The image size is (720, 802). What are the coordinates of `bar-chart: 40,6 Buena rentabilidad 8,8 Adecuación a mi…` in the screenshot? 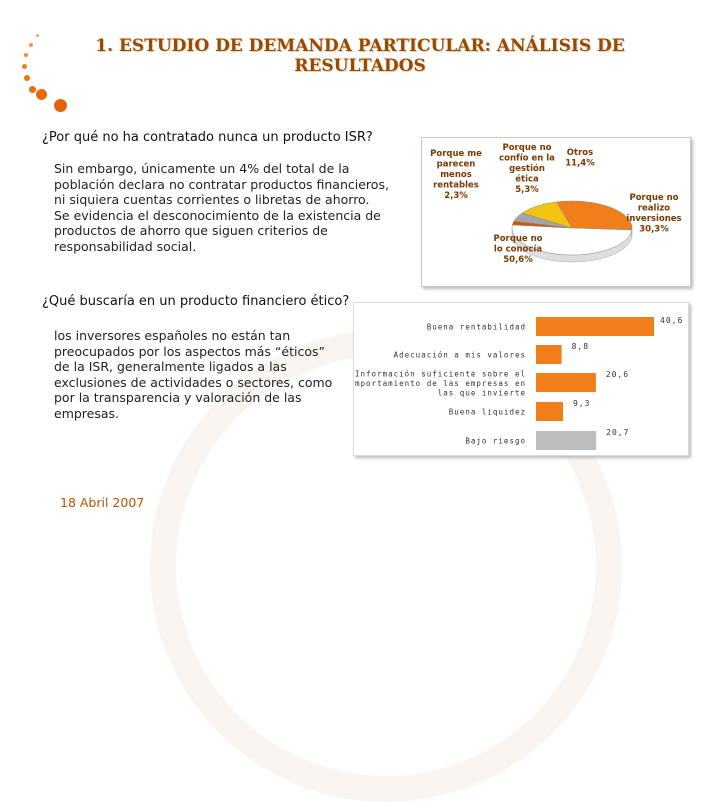 It's located at (521, 379).